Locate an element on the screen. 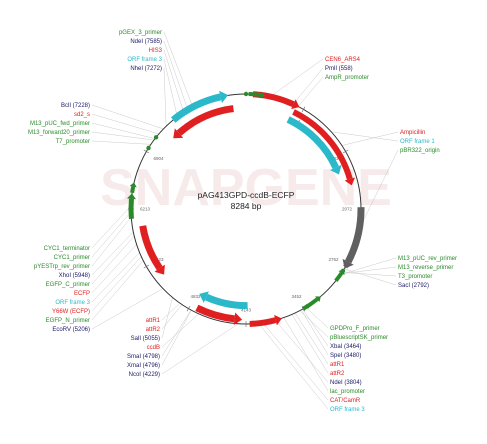 The image size is (487, 444). tick-label: 2072 is located at coordinates (347, 209).